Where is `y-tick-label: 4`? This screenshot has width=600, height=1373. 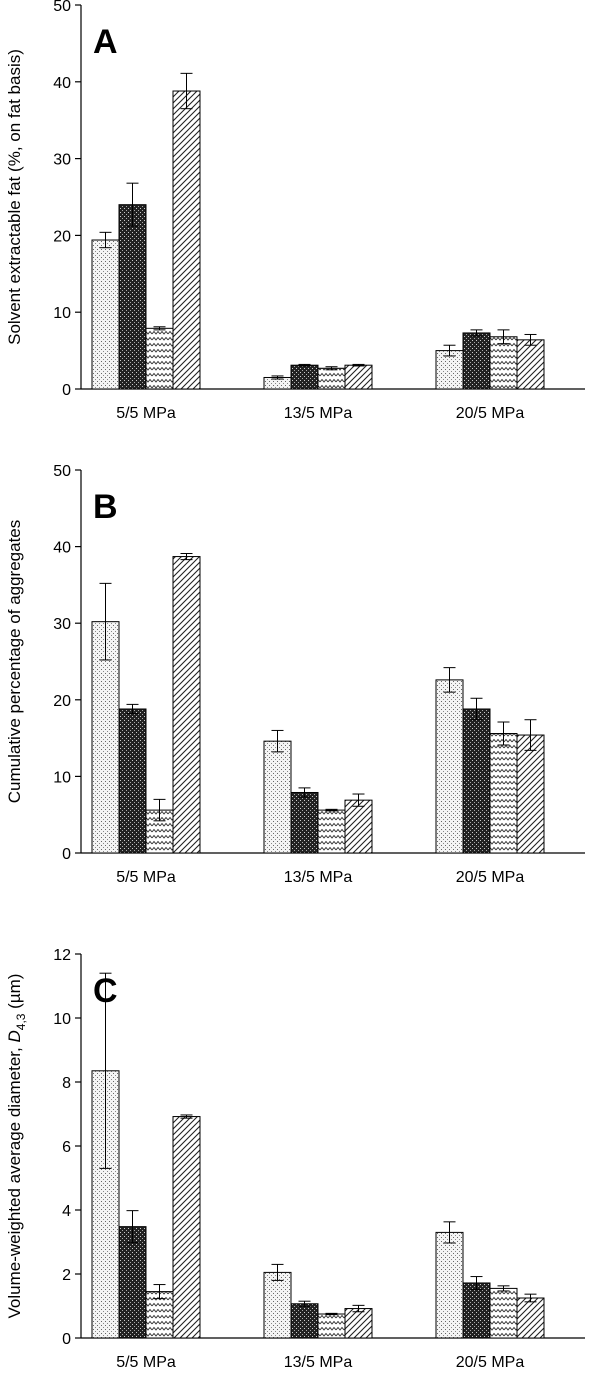 y-tick-label: 4 is located at coordinates (66, 1211).